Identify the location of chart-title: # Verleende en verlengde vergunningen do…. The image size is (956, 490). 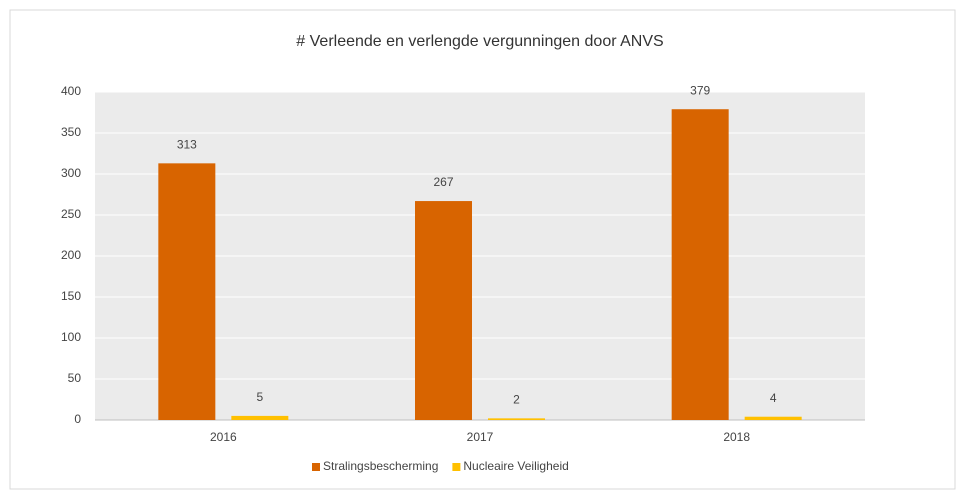
(479, 41).